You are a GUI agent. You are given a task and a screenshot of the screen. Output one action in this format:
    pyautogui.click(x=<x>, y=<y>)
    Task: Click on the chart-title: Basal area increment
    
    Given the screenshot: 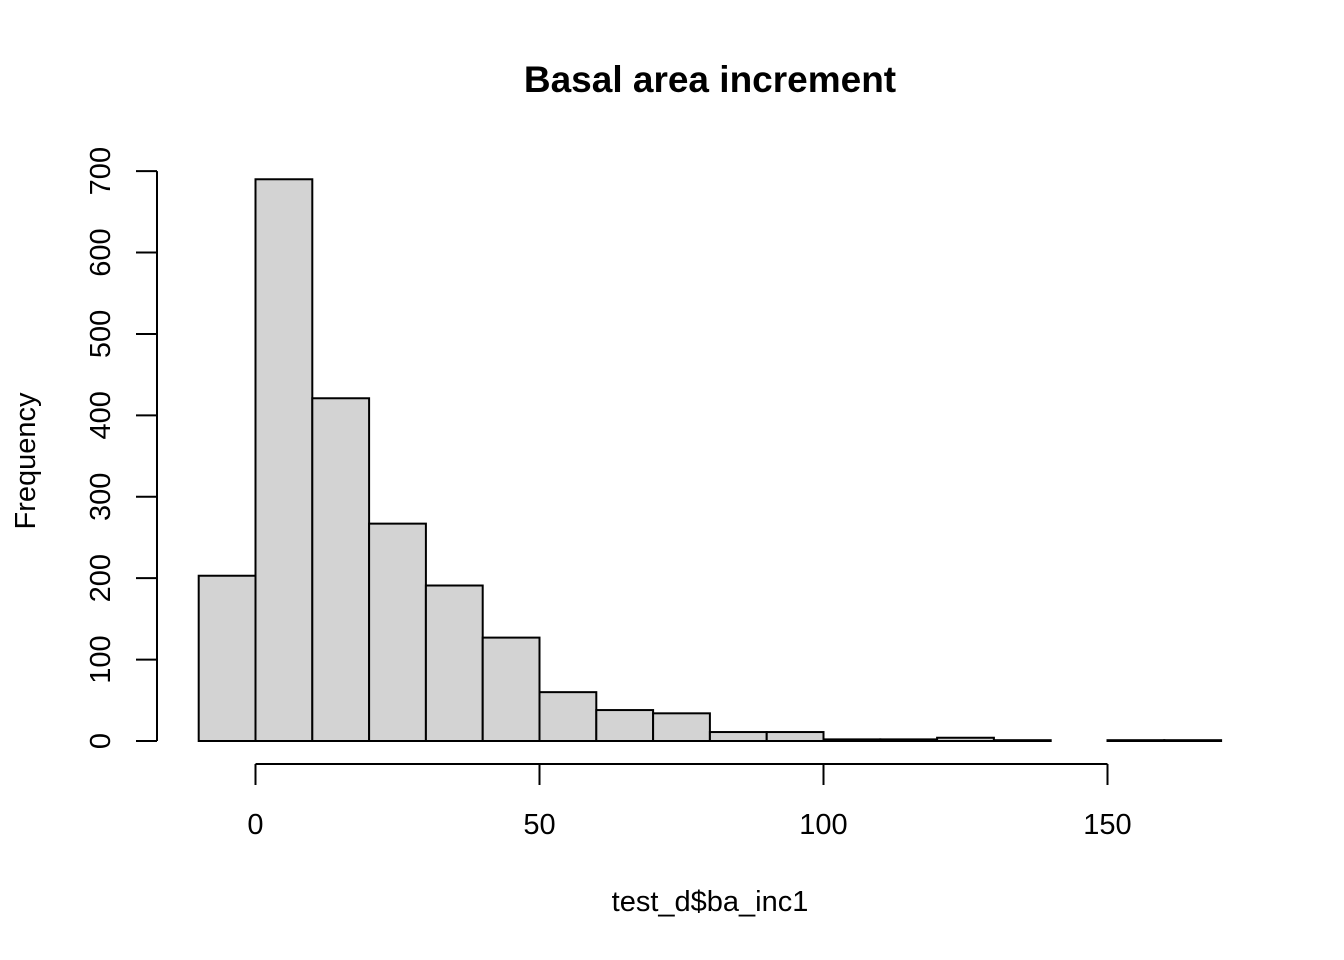 What is the action you would take?
    pyautogui.click(x=710, y=79)
    